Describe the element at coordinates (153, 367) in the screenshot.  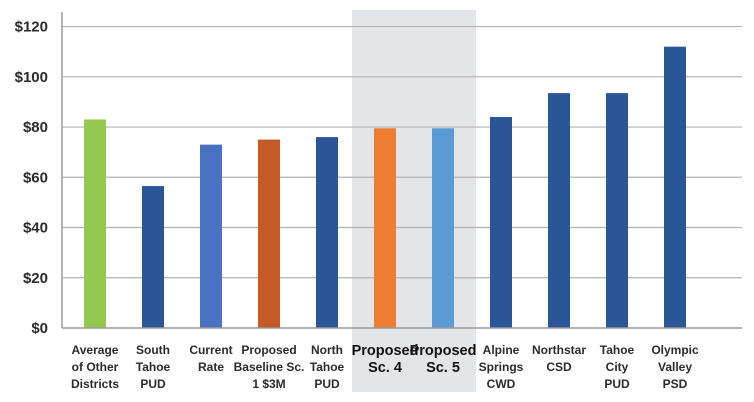
I see `x-tick-label: South Tahoe PUD` at that location.